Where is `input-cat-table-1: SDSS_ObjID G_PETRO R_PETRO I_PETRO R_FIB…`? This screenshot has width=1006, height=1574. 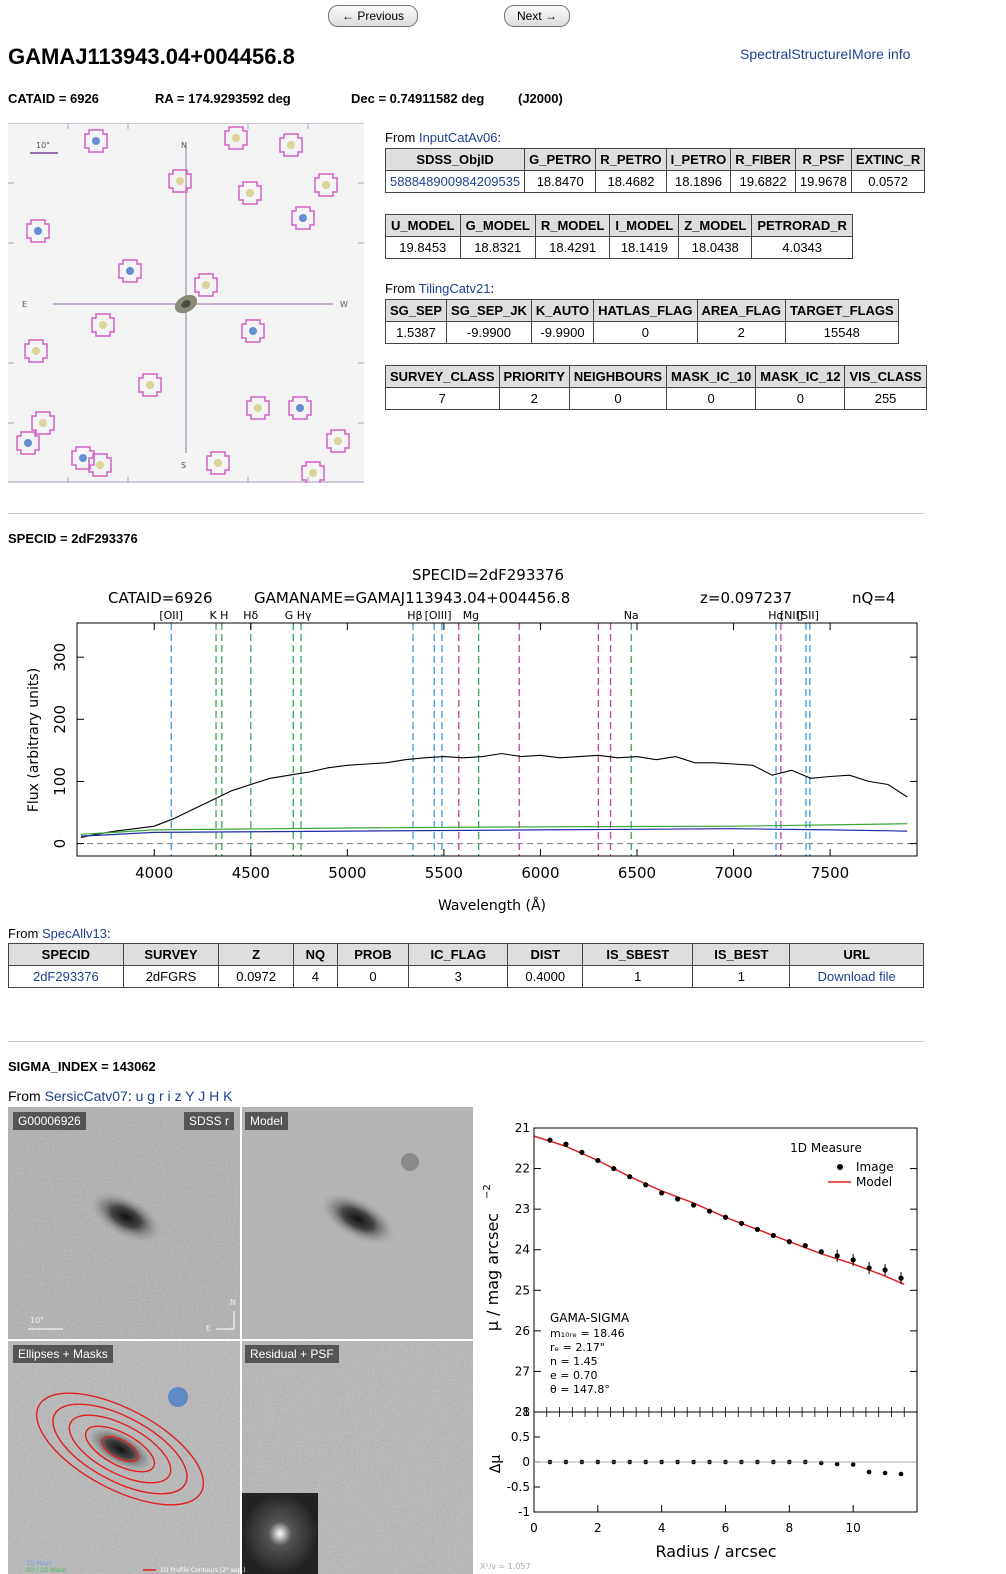
input-cat-table-1: SDSS_ObjID G_PETRO R_PETRO I_PETRO R_FIB… is located at coordinates (655, 170).